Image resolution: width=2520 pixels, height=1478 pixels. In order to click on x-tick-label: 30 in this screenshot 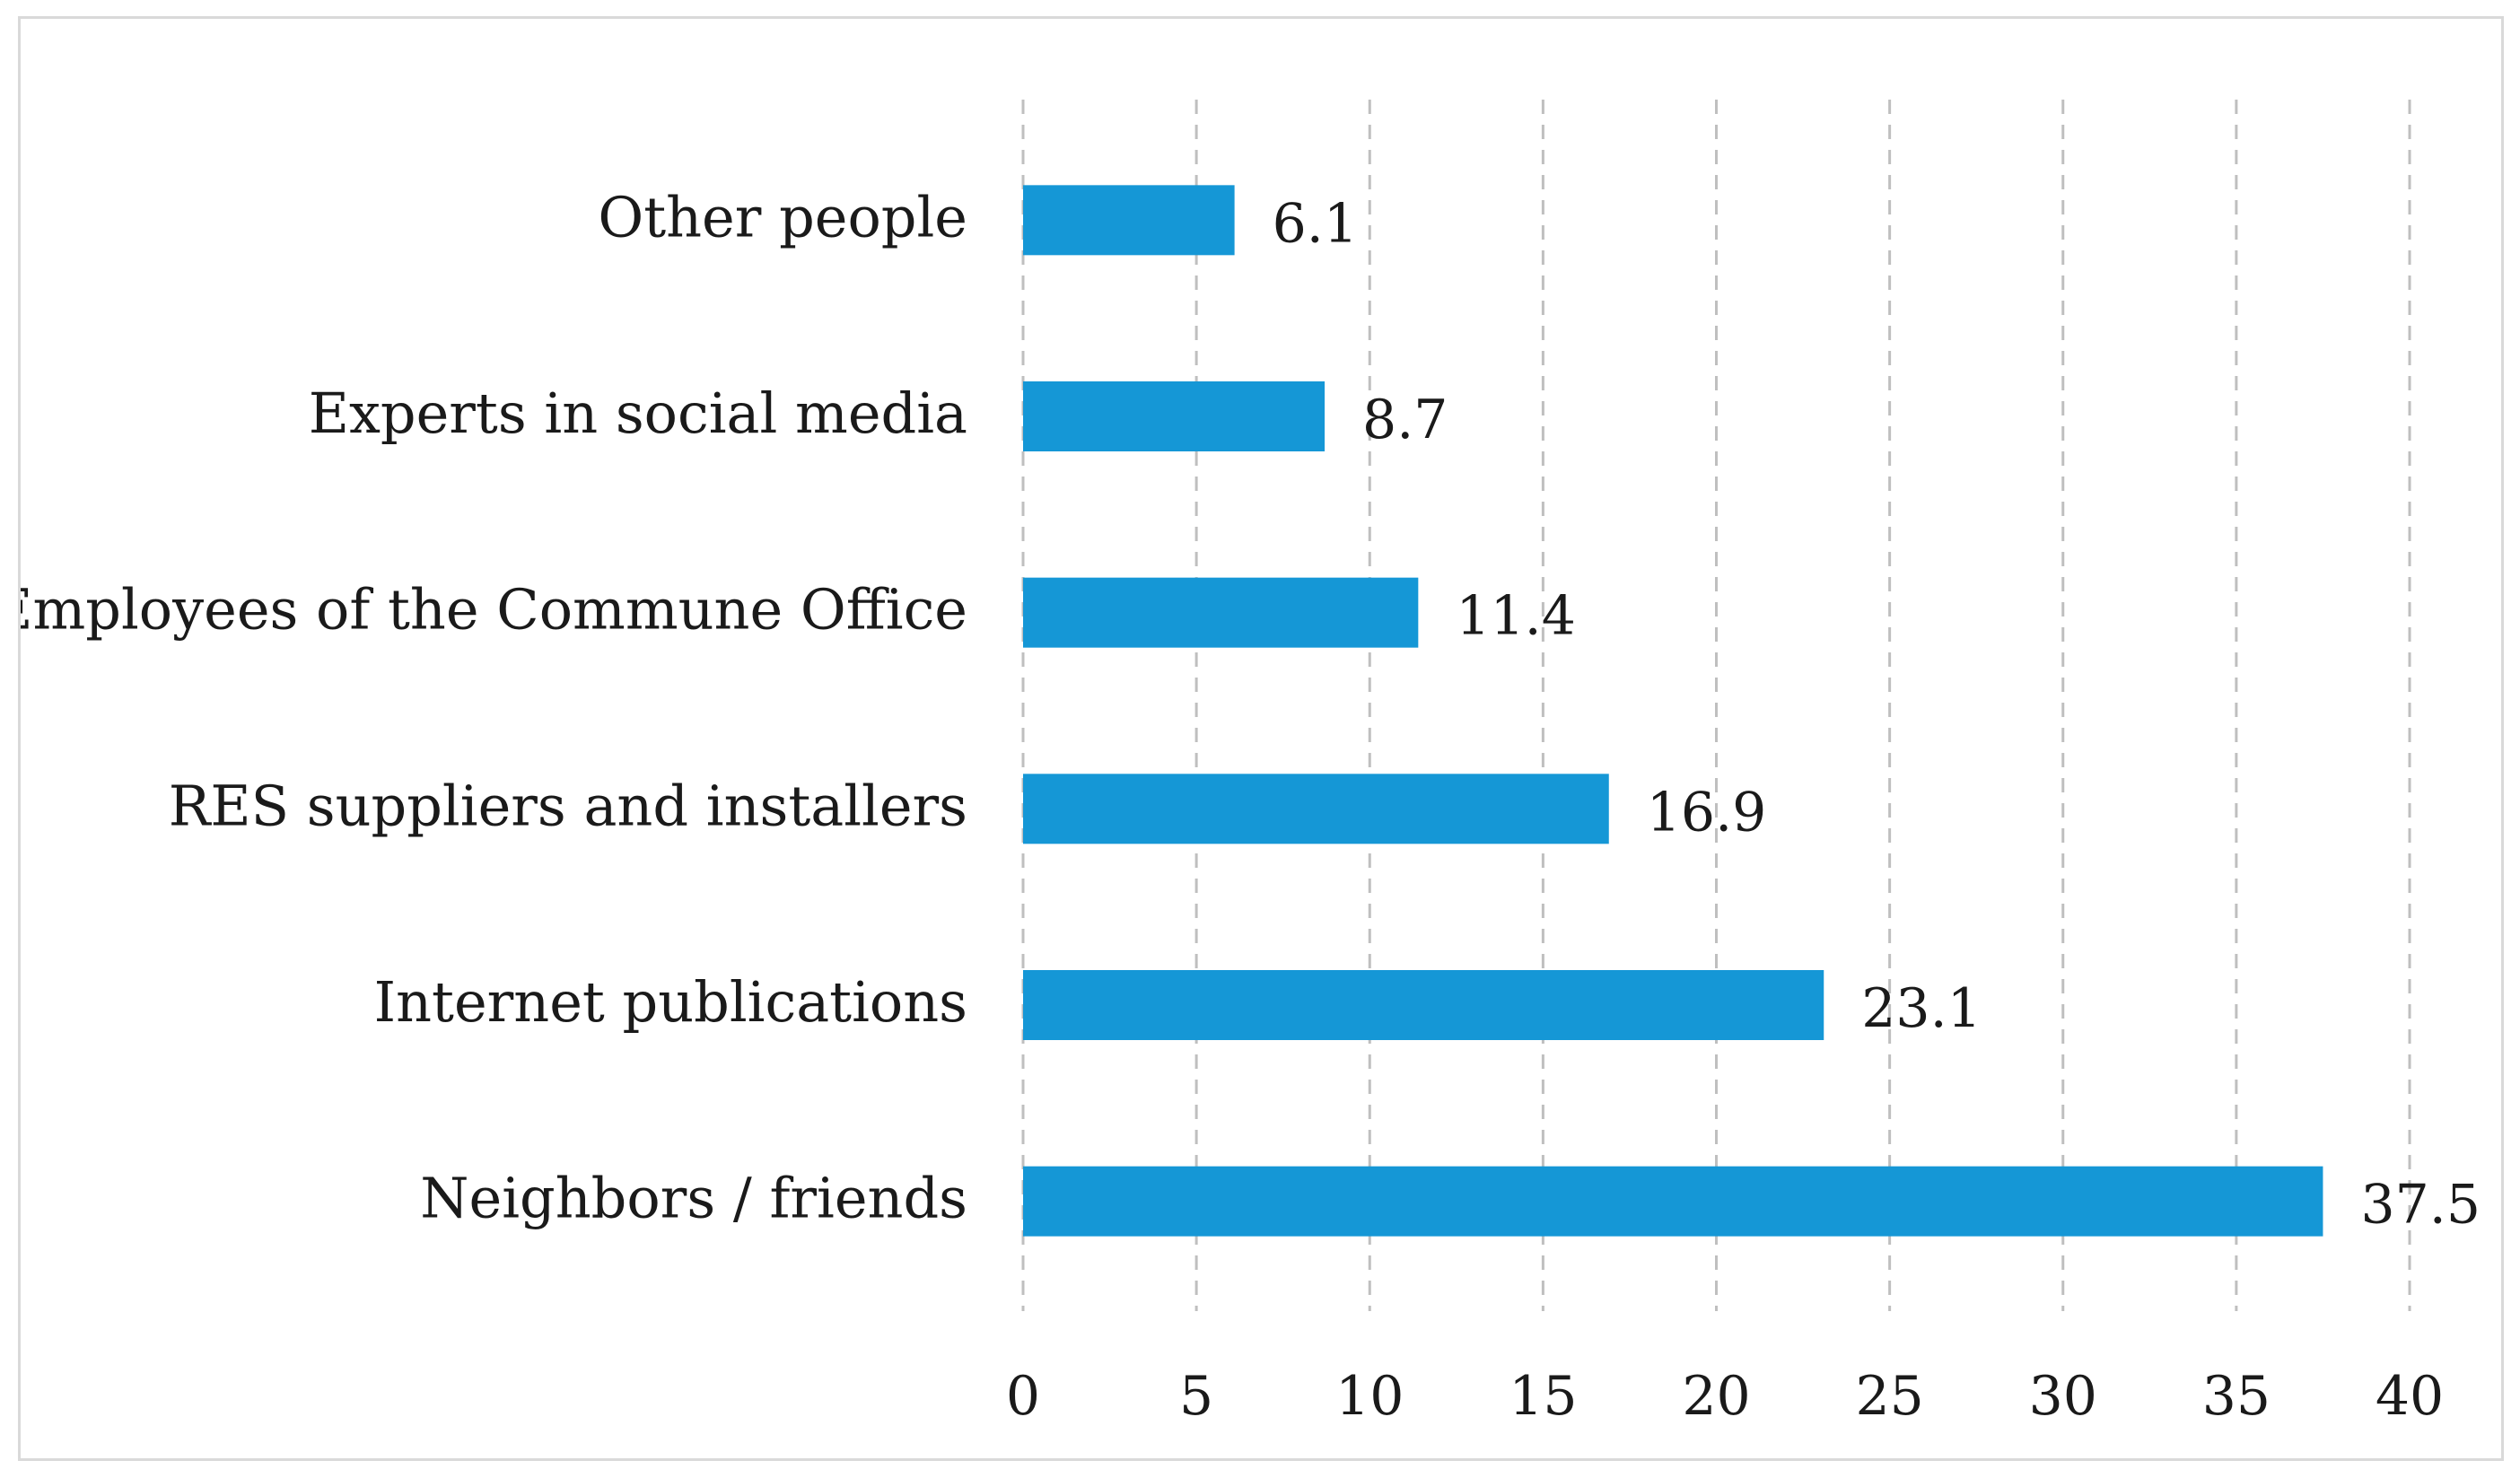, I will do `click(2063, 1396)`.